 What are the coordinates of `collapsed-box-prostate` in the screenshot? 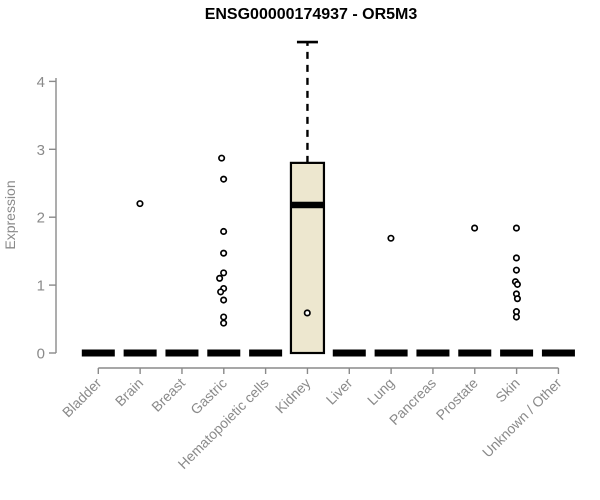 It's located at (475, 353).